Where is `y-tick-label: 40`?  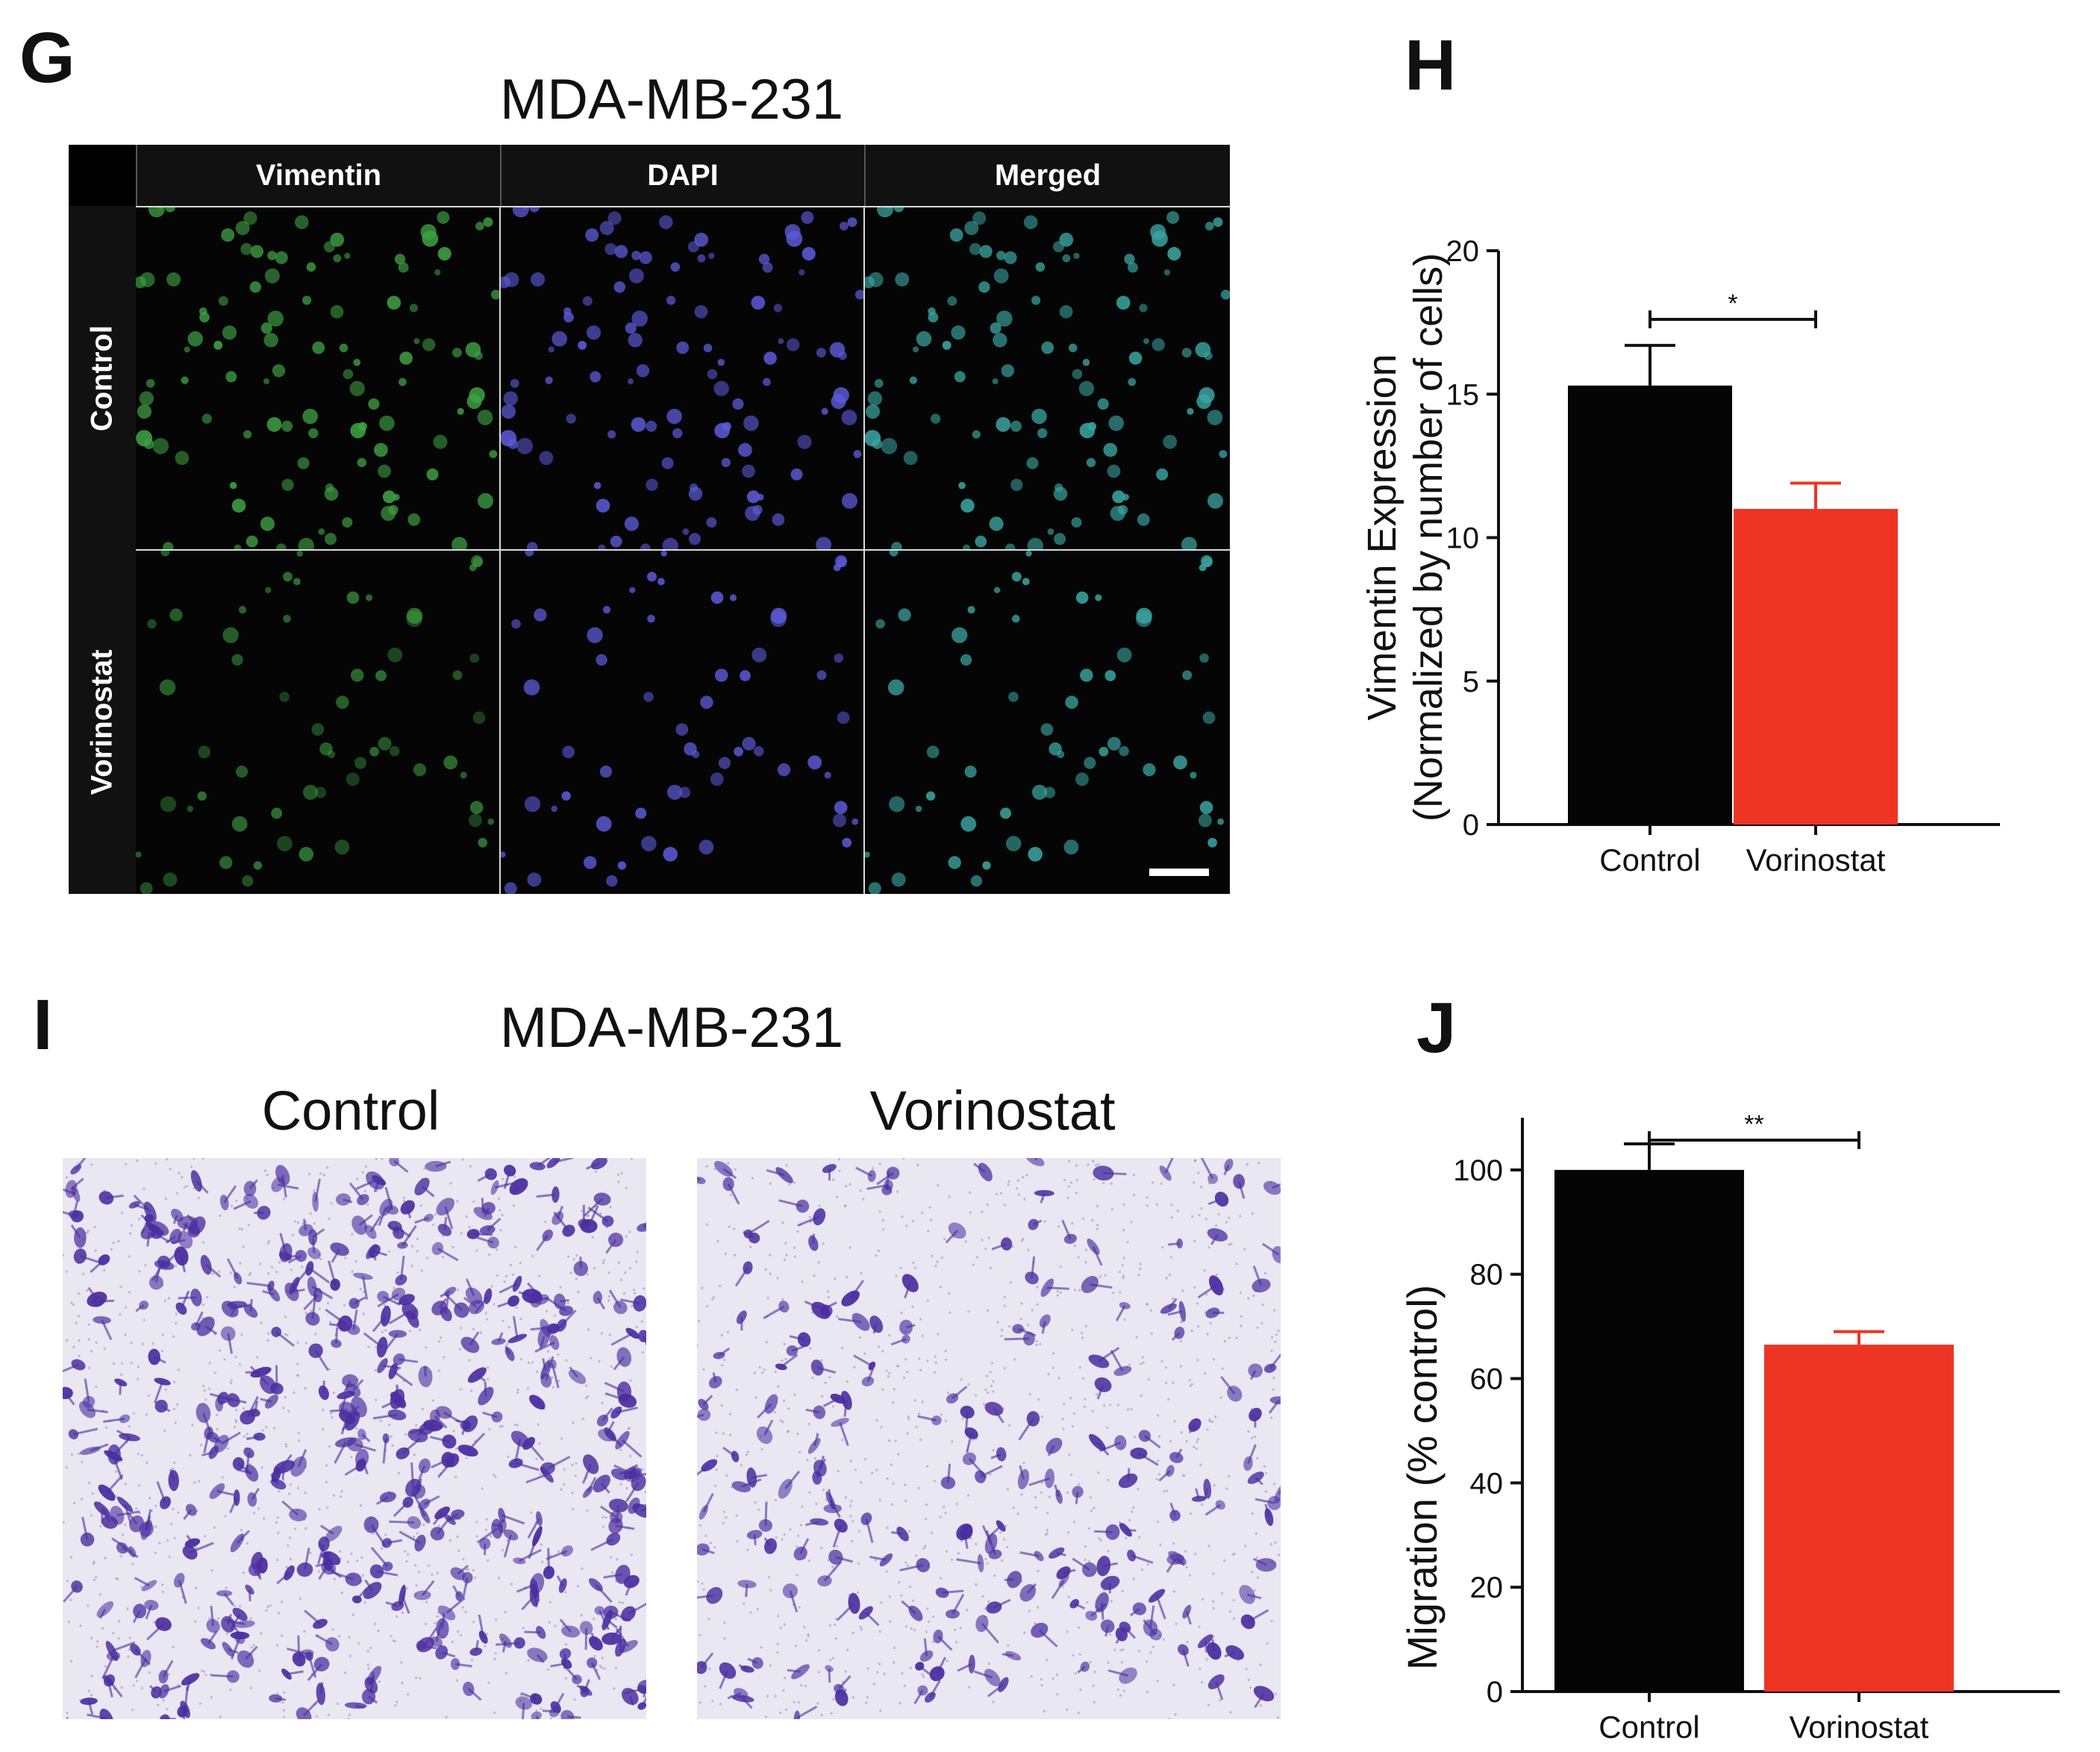
y-tick-label: 40 is located at coordinates (1487, 1483).